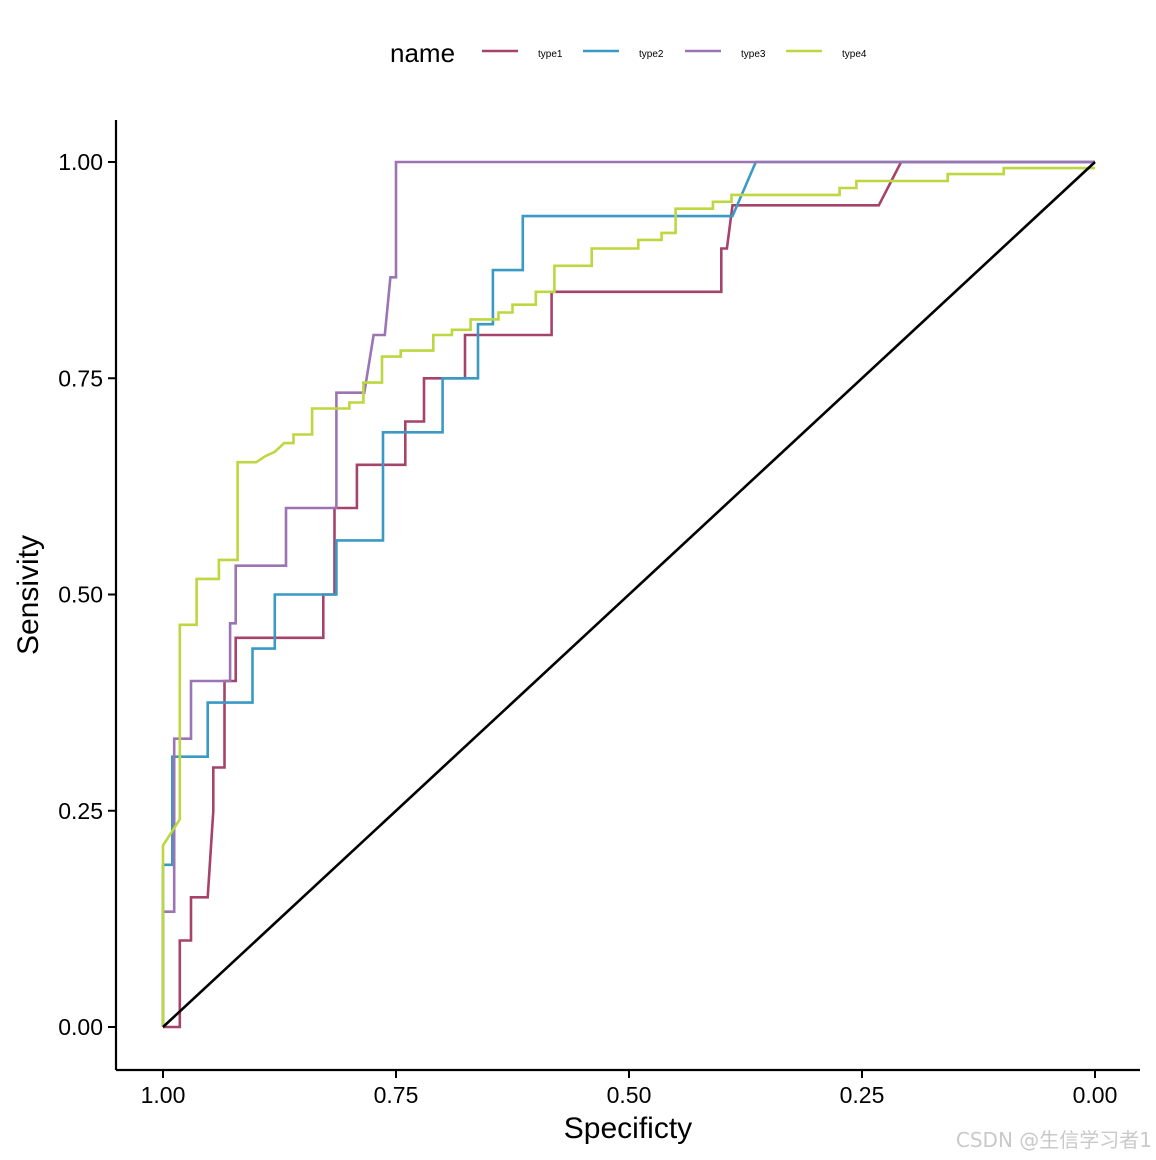 This screenshot has height=1160, width=1156. What do you see at coordinates (396, 1095) in the screenshot?
I see `x-tick-label: 0.75` at bounding box center [396, 1095].